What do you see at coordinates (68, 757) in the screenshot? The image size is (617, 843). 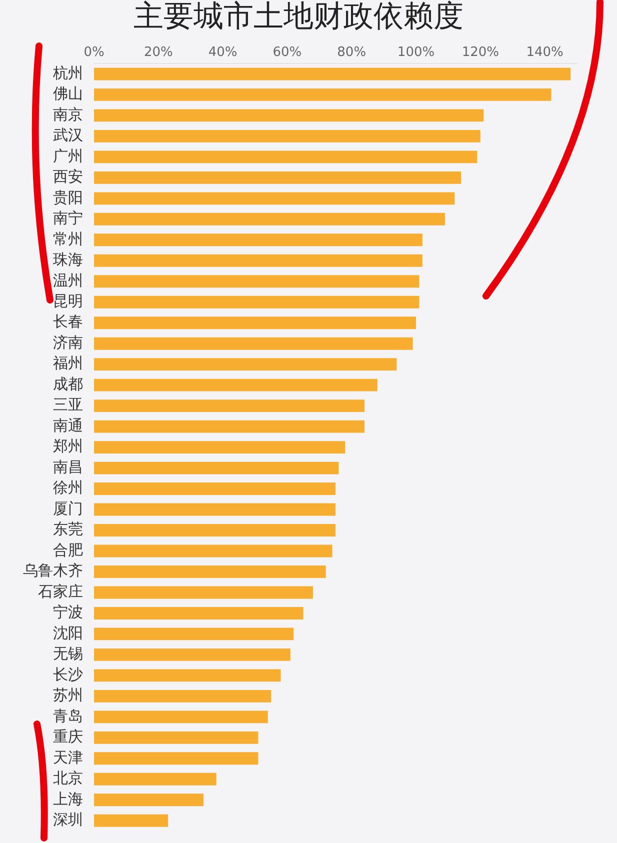 I see `y-tick-label: 天津` at bounding box center [68, 757].